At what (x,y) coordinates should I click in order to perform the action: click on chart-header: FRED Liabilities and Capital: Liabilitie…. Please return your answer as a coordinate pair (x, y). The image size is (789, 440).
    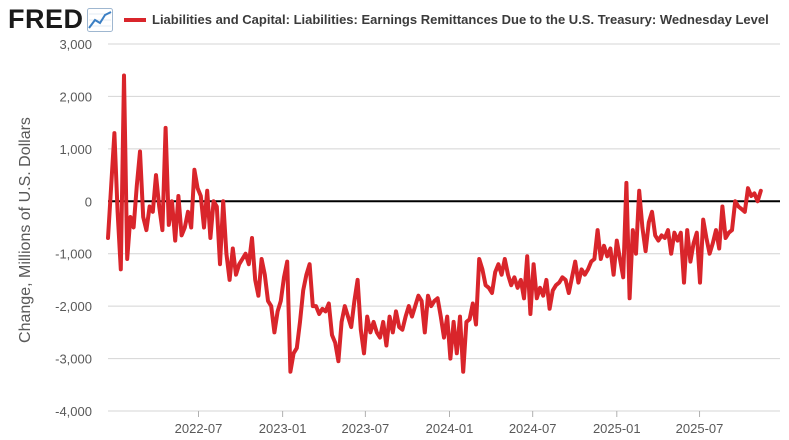
    Looking at the image, I should click on (394, 22).